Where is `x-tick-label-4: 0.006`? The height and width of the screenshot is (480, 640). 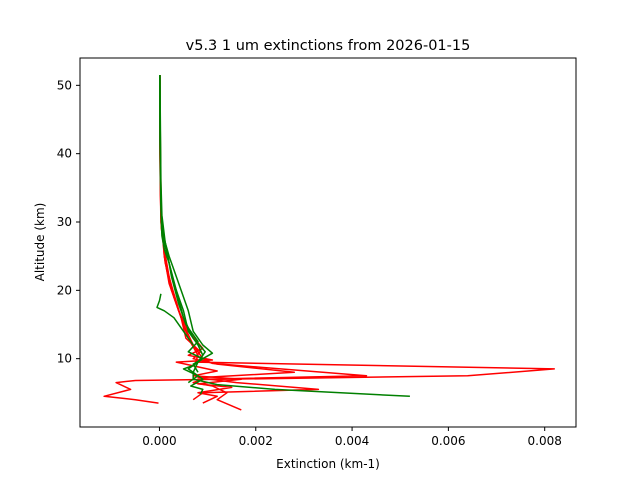 x-tick-label-4: 0.006 is located at coordinates (448, 441).